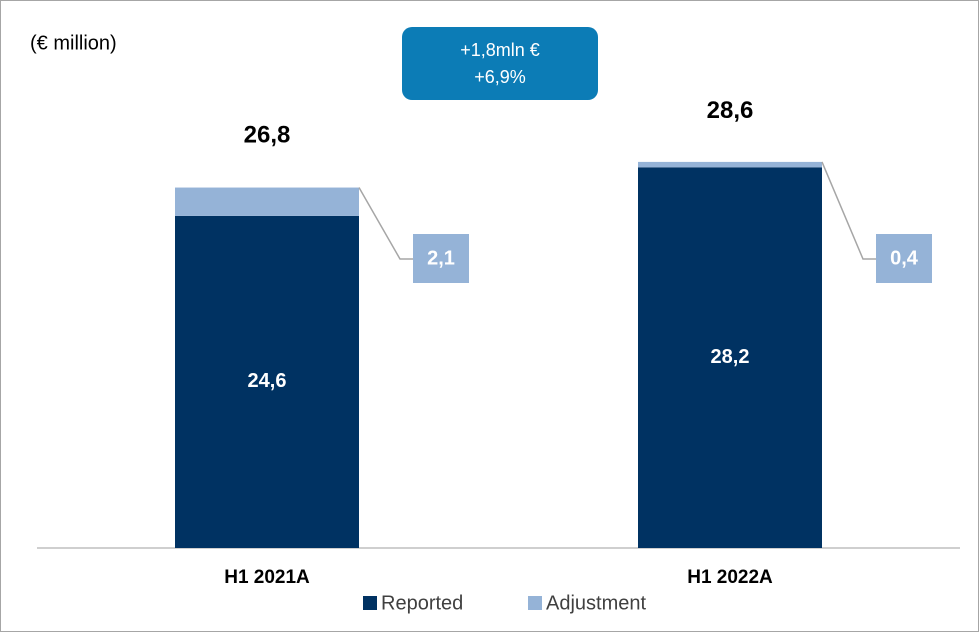  I want to click on callout-label: 0,4, so click(904, 258).